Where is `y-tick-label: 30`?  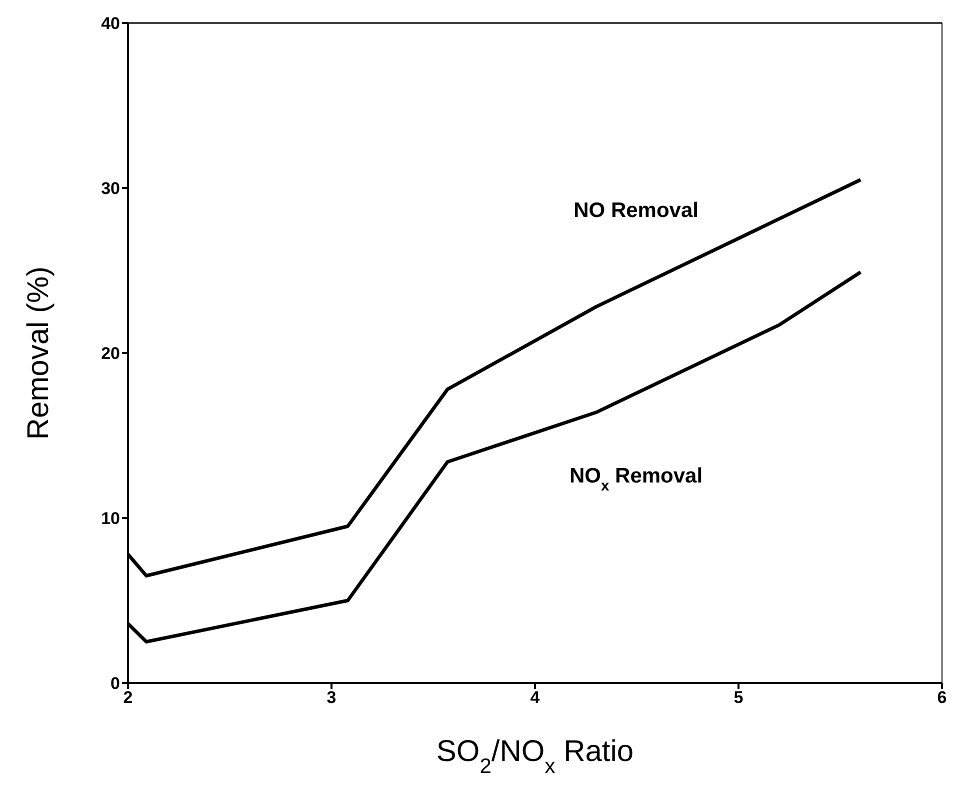 y-tick-label: 30 is located at coordinates (110, 188).